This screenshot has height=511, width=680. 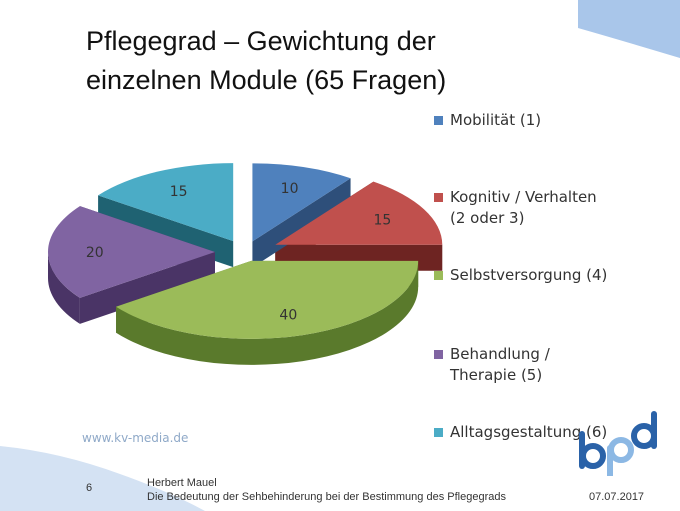 What do you see at coordinates (500, 364) in the screenshot?
I see `legend-label-behandlung: Behandlung / Therapie (5)` at bounding box center [500, 364].